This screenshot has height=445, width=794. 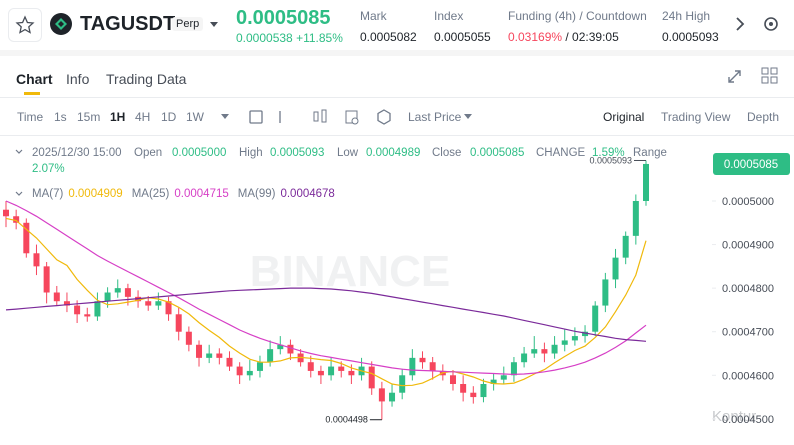 What do you see at coordinates (692, 25) in the screenshot?
I see `stat-clip: 24h High 0.0005093` at bounding box center [692, 25].